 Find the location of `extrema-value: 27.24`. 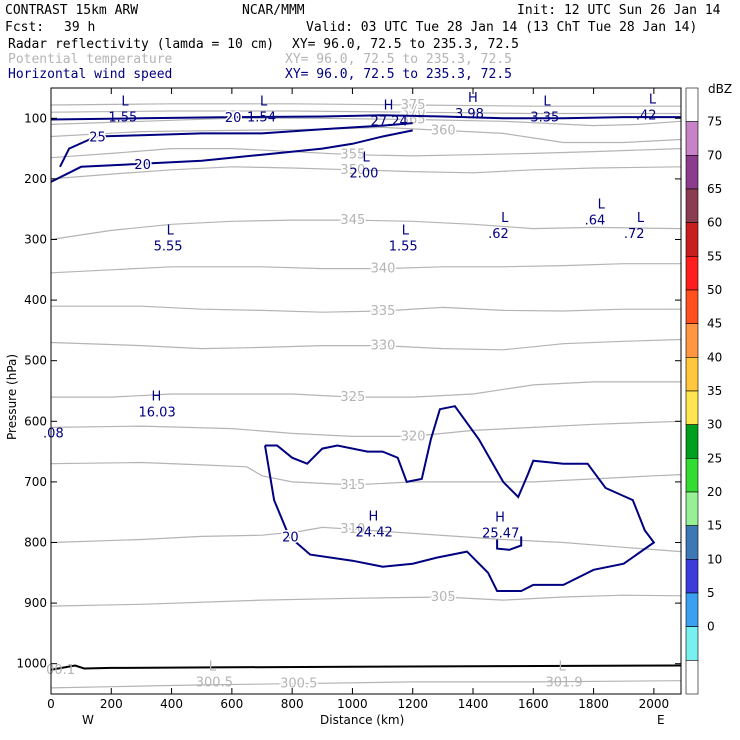

extrema-value: 27.24 is located at coordinates (389, 122).